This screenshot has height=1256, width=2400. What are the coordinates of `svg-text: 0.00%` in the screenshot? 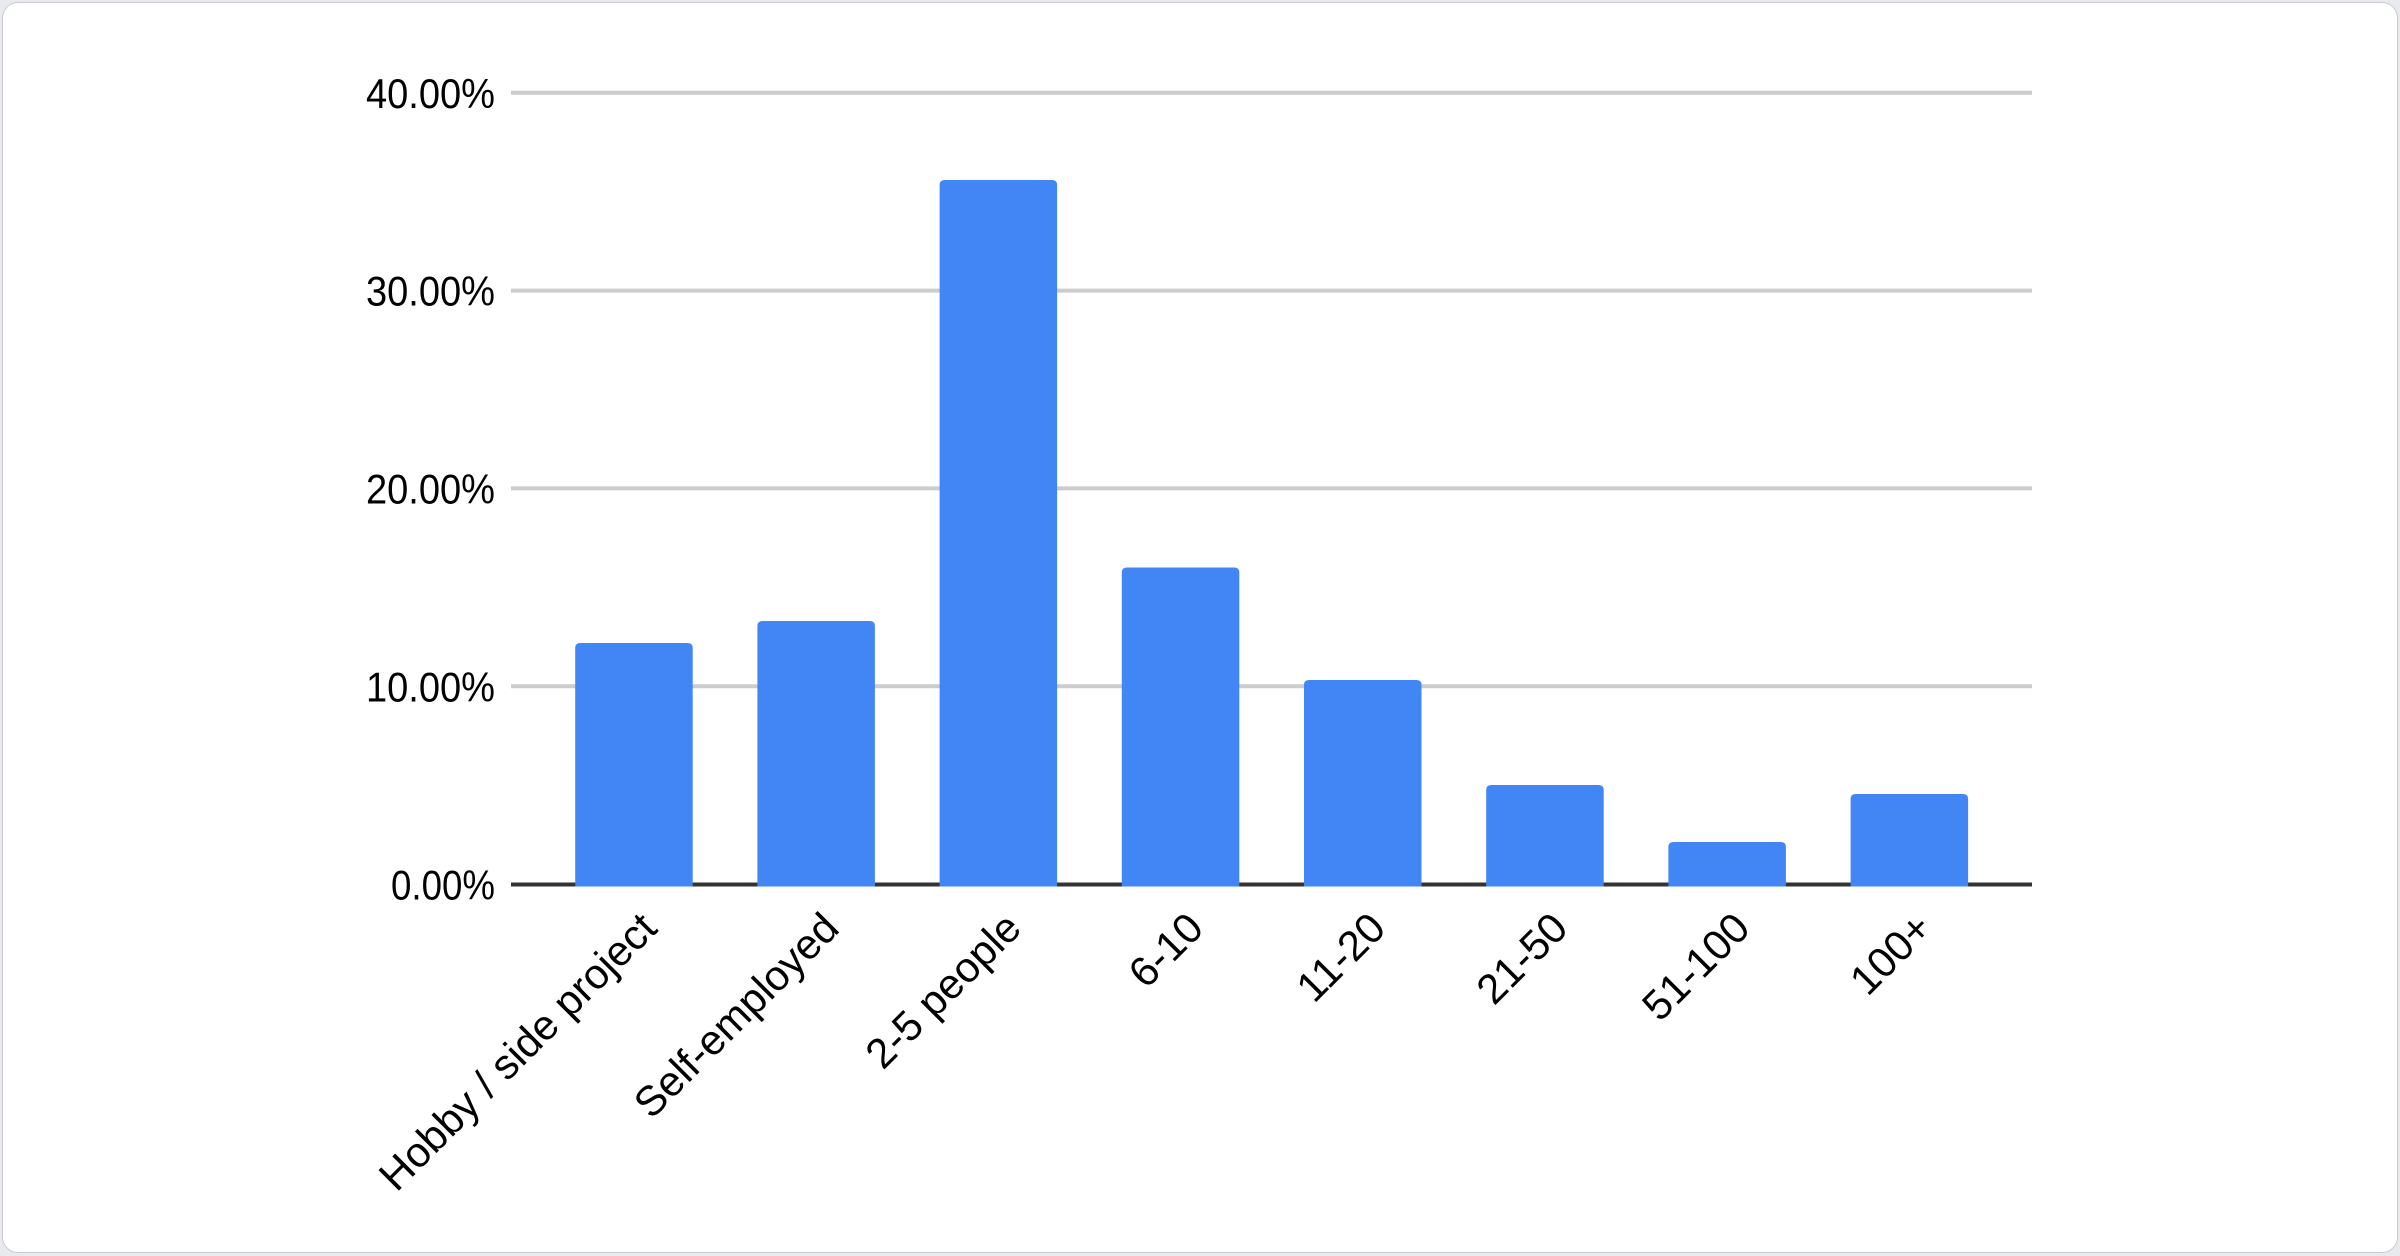 It's located at (443, 885).